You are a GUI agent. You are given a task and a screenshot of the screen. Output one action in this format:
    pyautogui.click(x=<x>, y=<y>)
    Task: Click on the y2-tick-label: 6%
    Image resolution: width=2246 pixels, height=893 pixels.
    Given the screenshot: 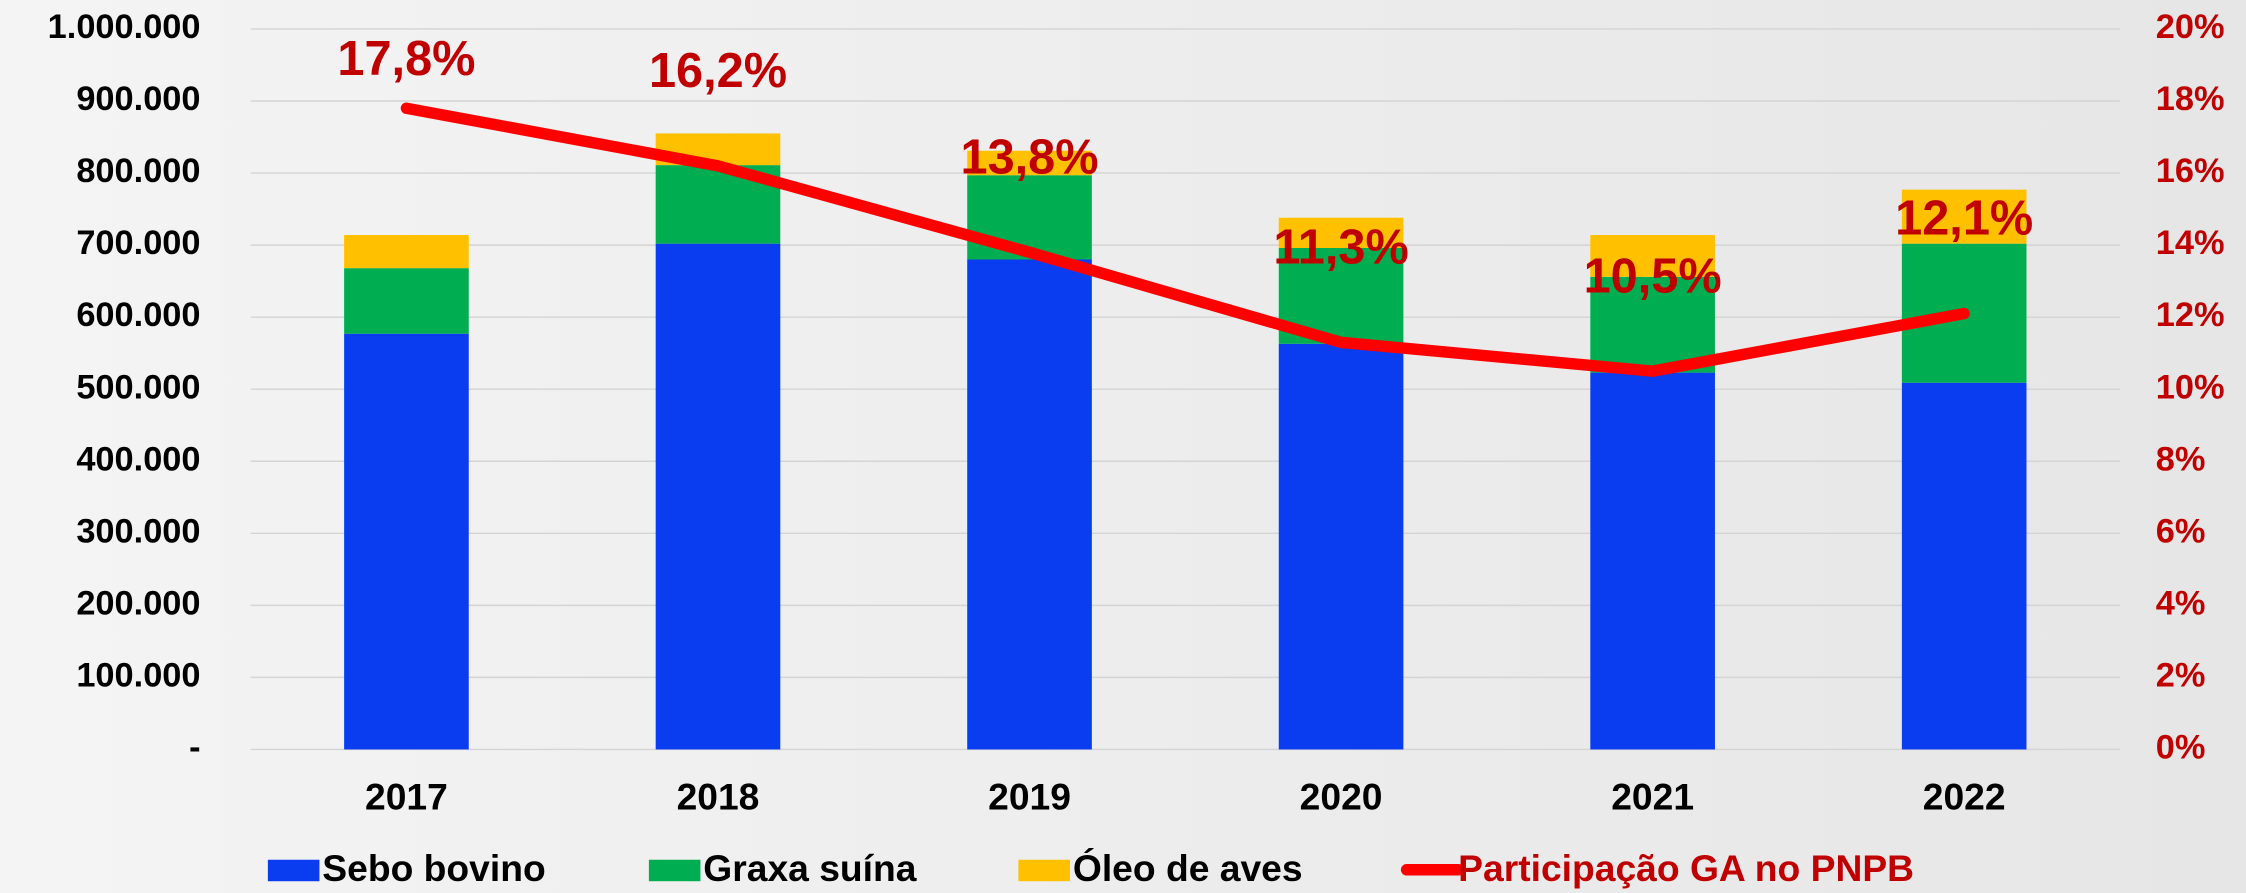 What is the action you would take?
    pyautogui.click(x=2181, y=531)
    